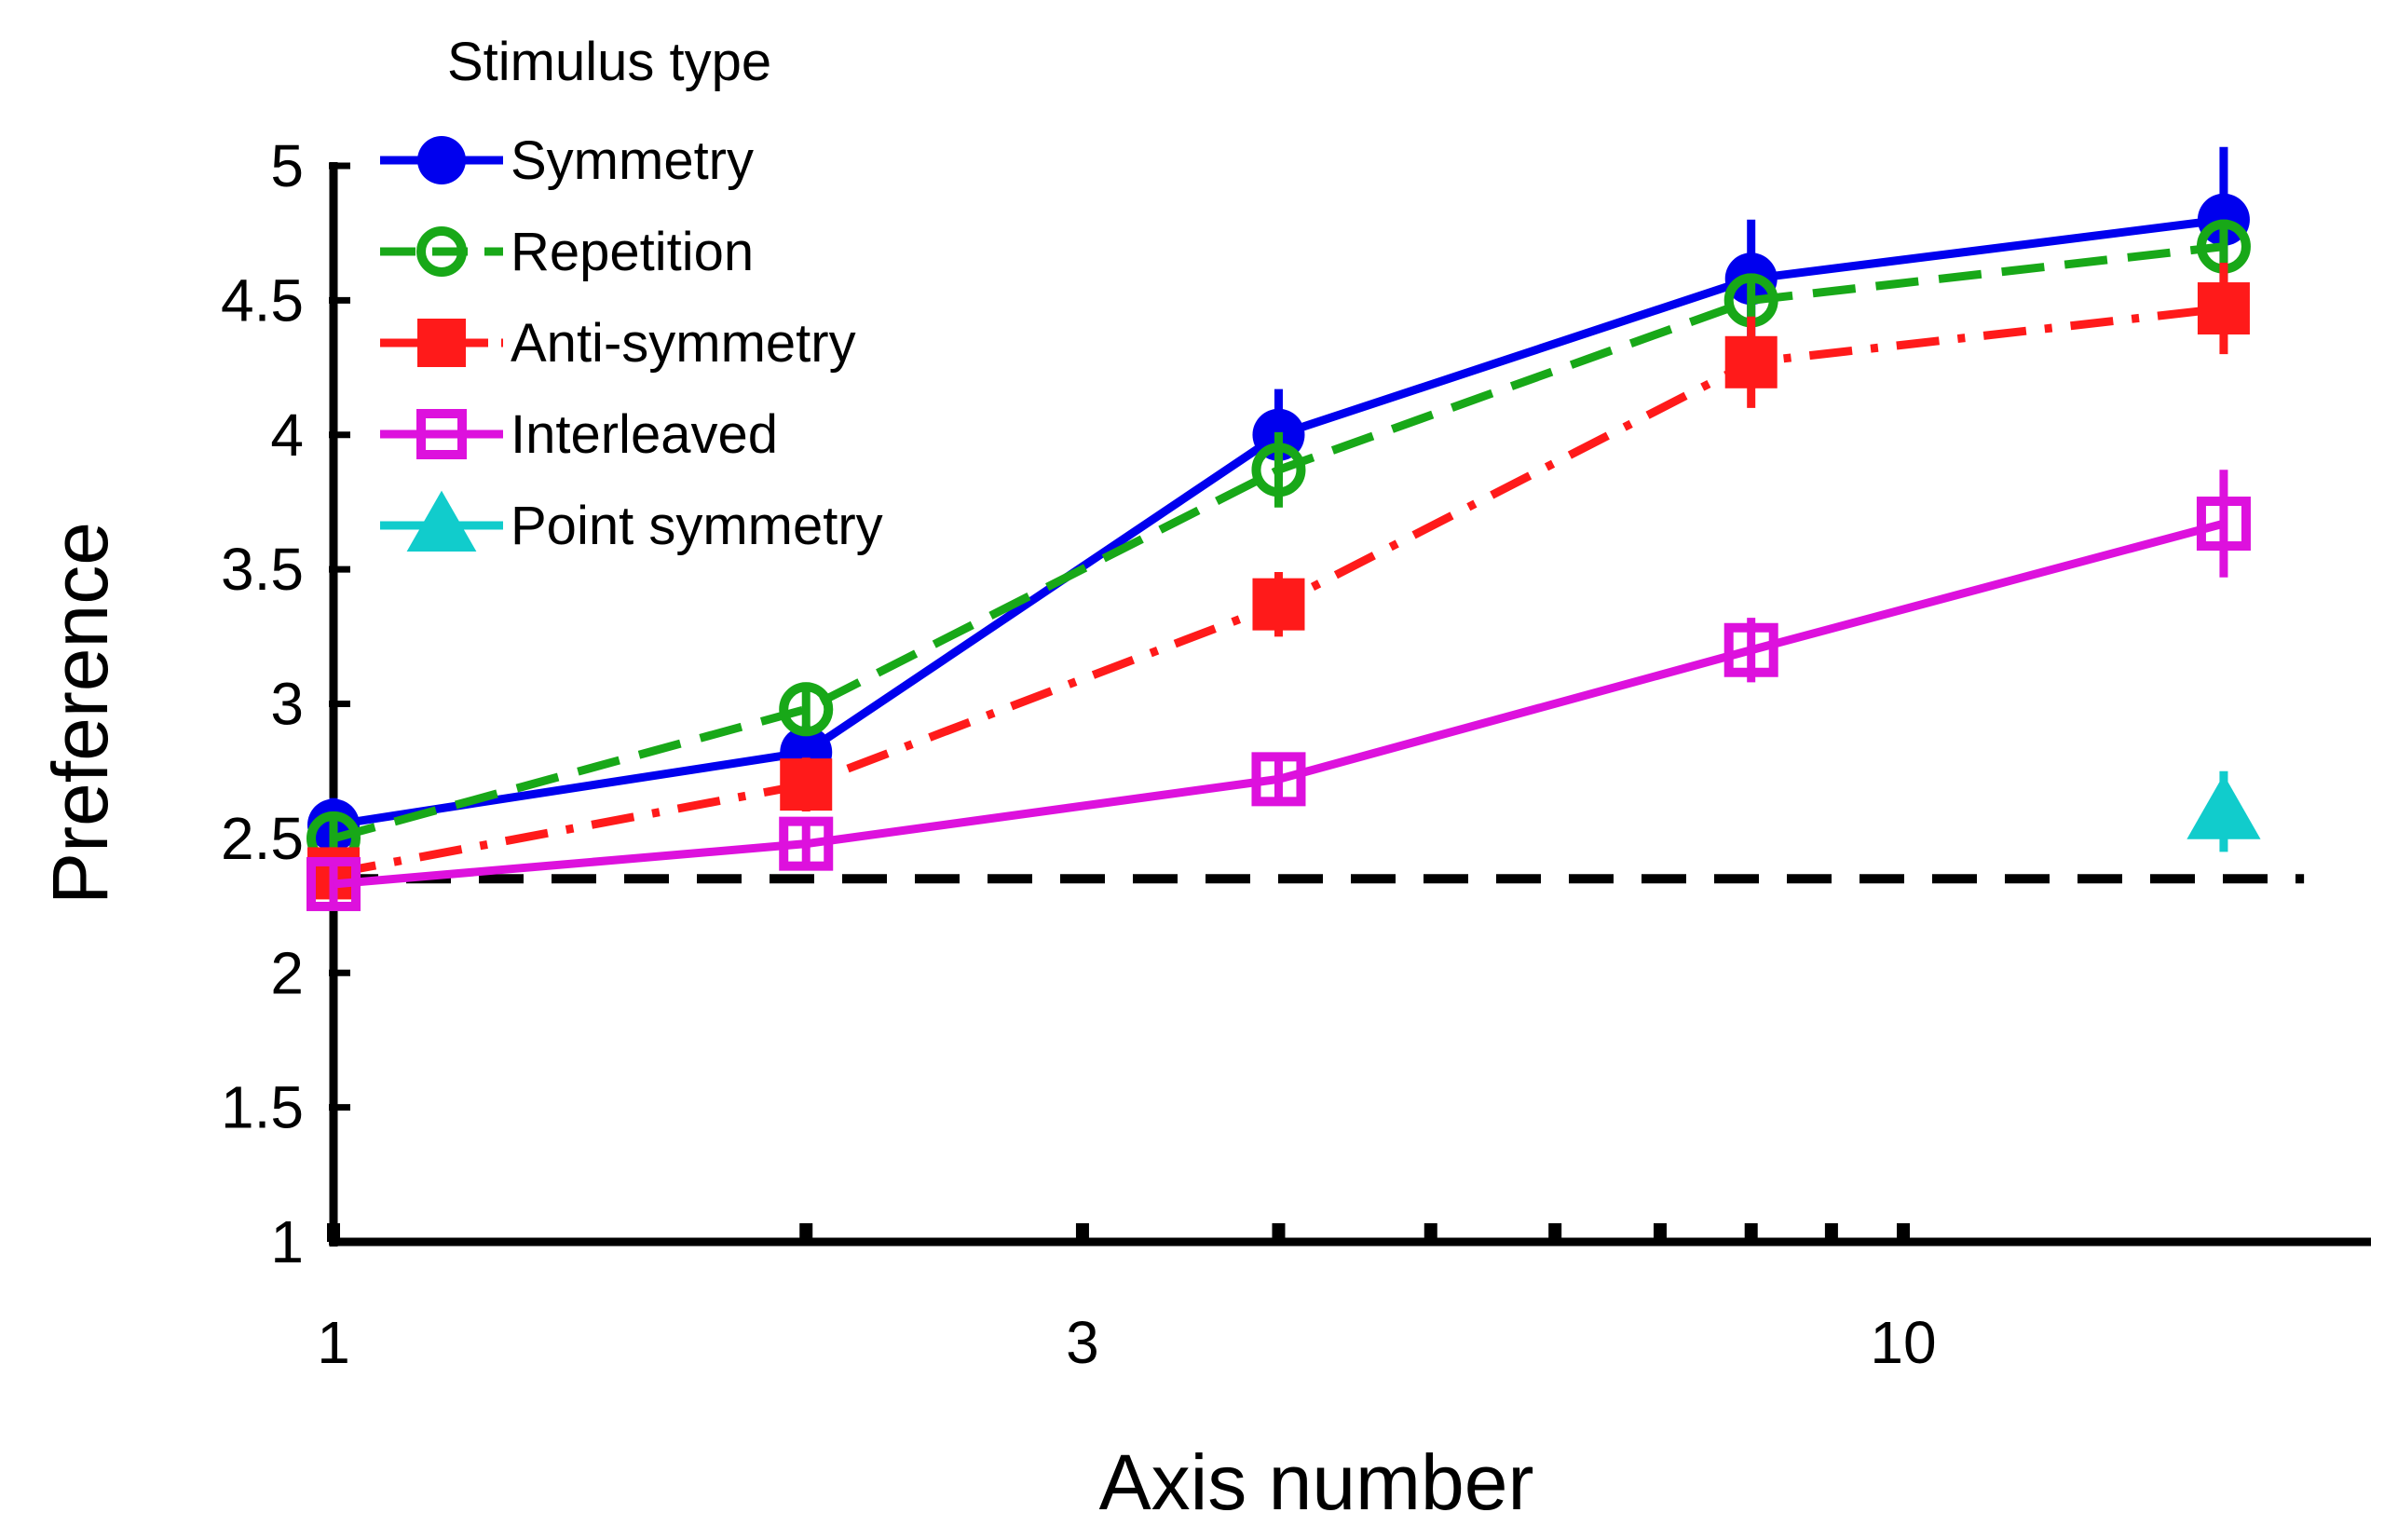  What do you see at coordinates (263, 838) in the screenshot?
I see `y-tick-label: 2.5` at bounding box center [263, 838].